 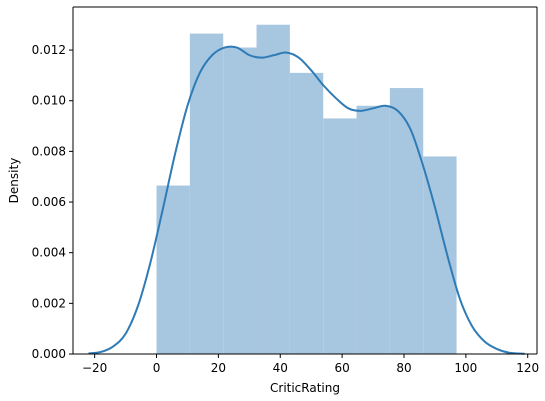 I want to click on y-tick-label: 0.010, so click(x=49, y=101).